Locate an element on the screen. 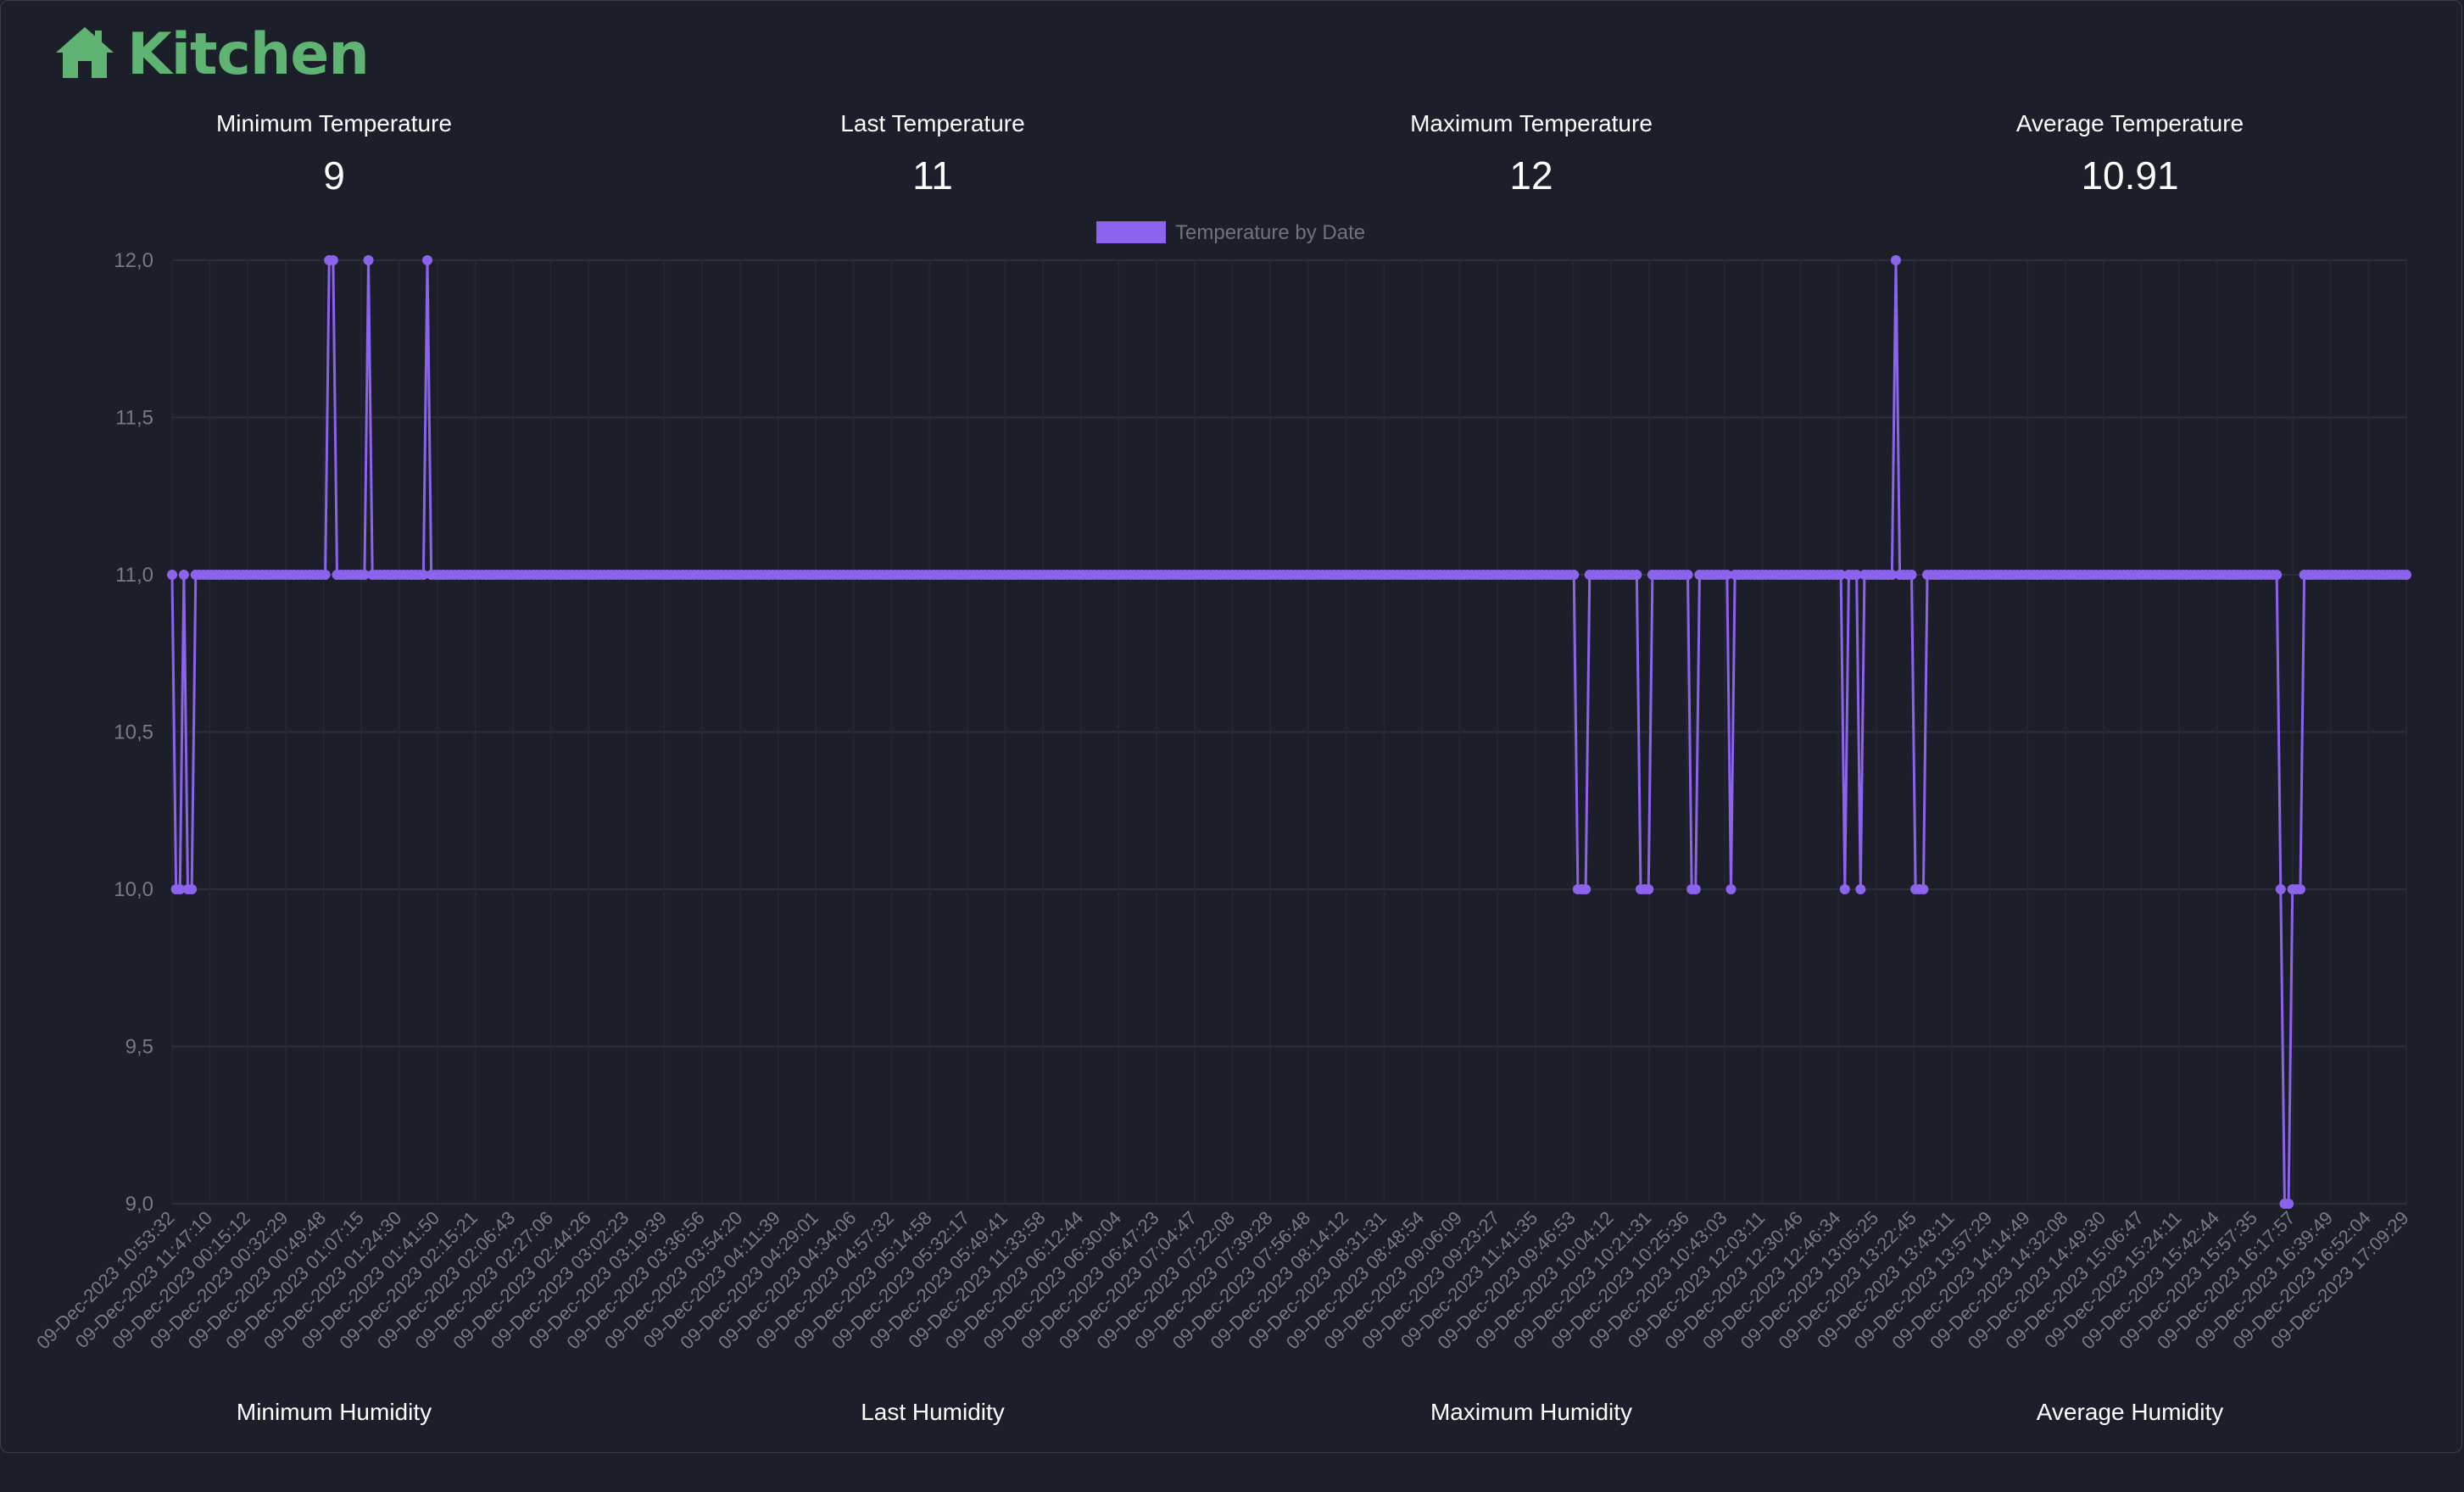 The image size is (2464, 1492). stat-label: Last Temperature is located at coordinates (932, 123).